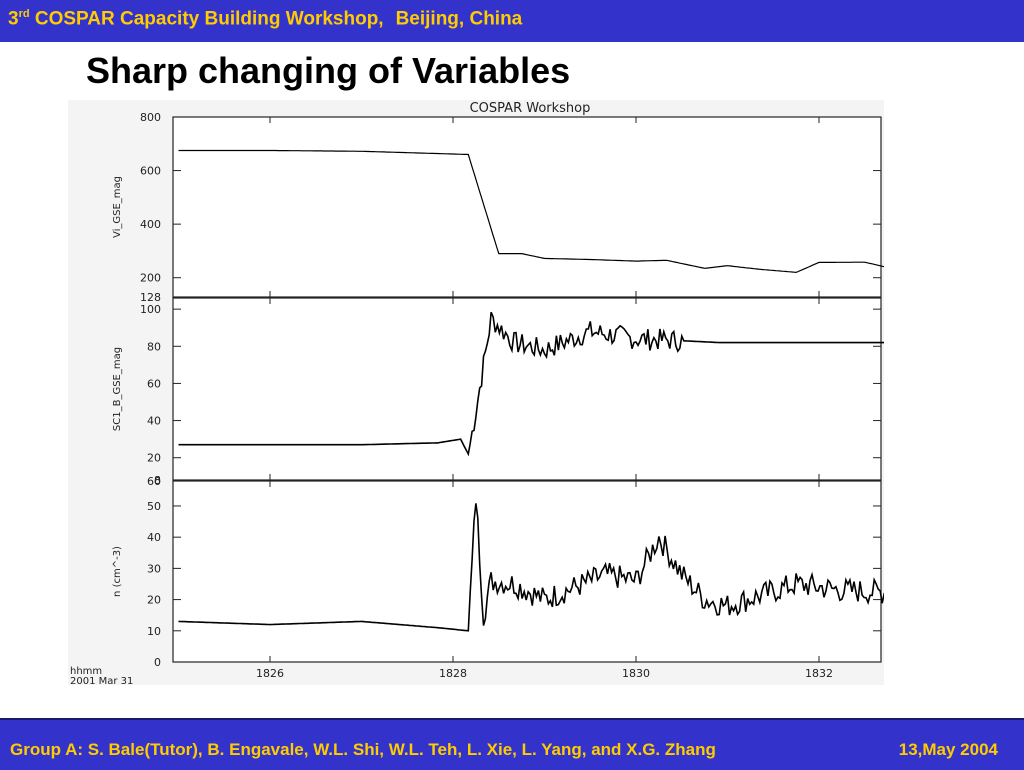 The width and height of the screenshot is (1024, 770). I want to click on y-tick-label: 50, so click(154, 506).